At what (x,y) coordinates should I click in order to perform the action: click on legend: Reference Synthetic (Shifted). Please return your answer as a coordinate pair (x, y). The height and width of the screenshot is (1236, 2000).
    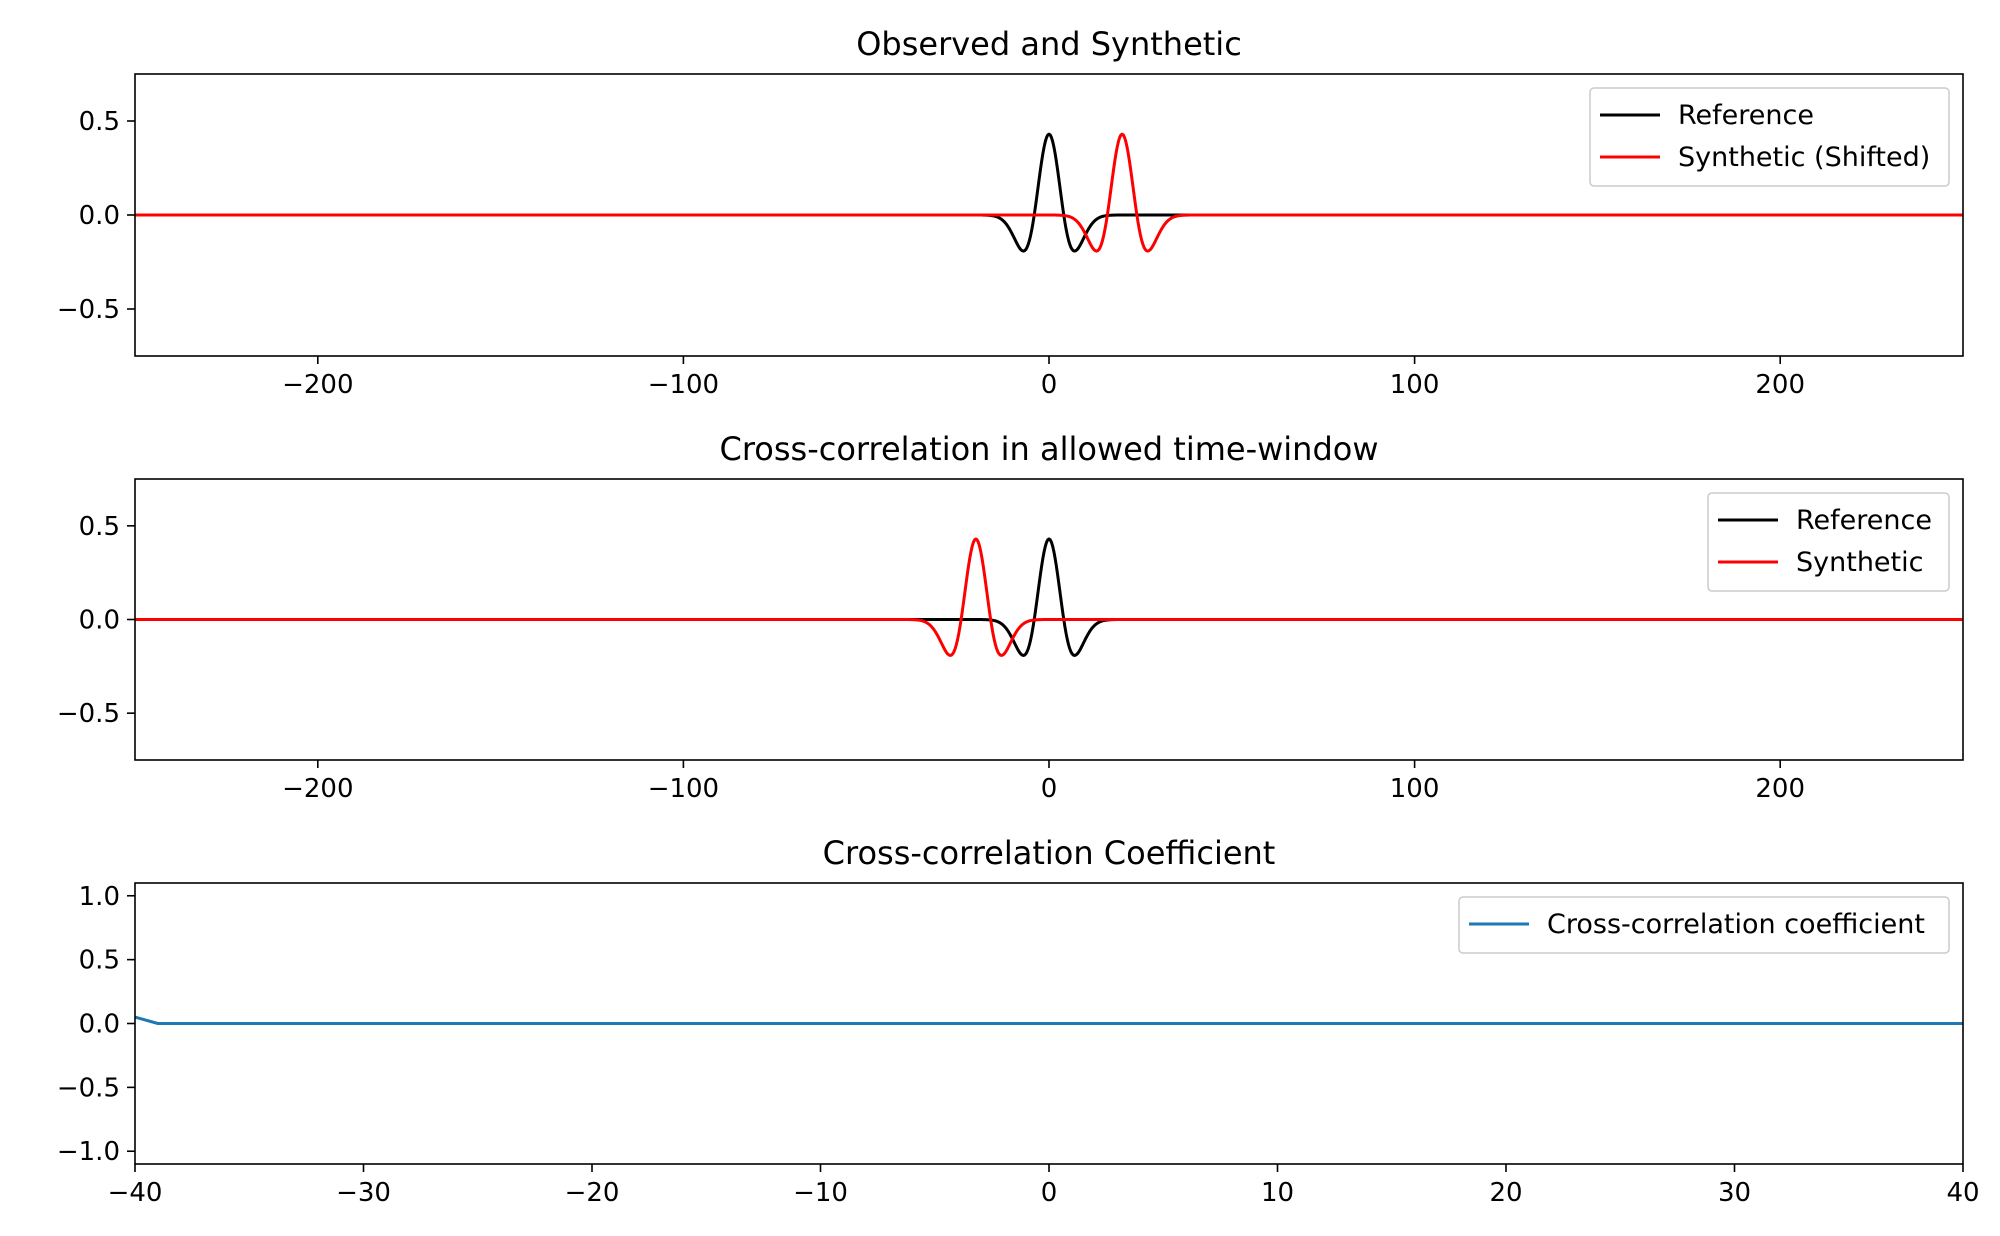
    Looking at the image, I should click on (1769, 137).